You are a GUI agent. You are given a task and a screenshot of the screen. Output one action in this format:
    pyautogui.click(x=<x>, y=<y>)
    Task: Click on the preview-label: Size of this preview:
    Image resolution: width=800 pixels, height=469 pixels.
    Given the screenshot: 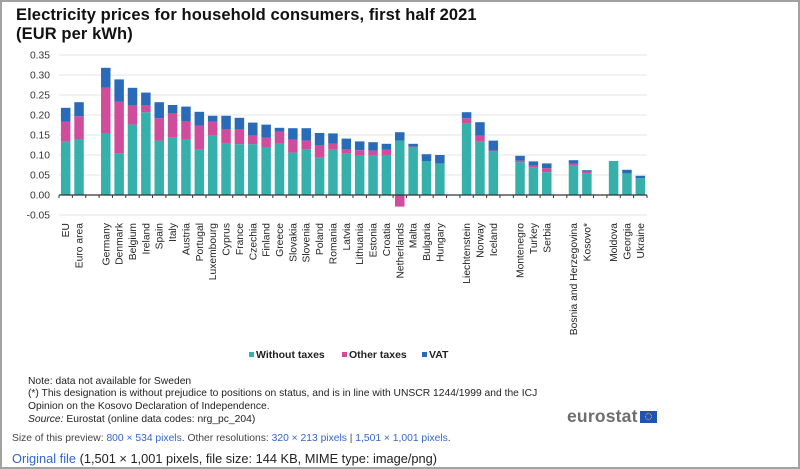 What is the action you would take?
    pyautogui.click(x=58, y=438)
    